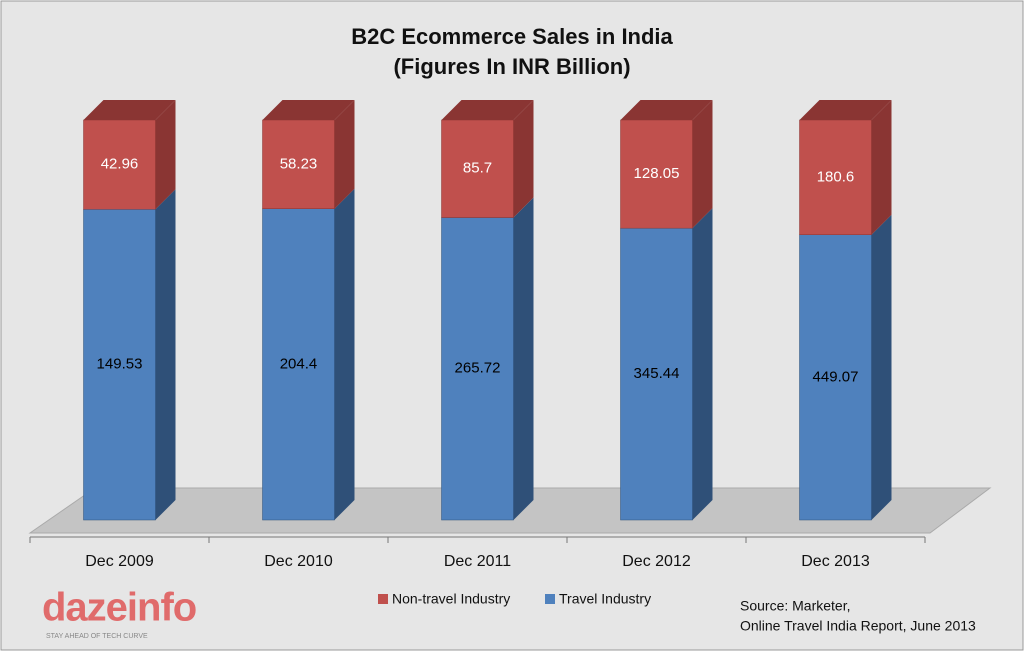  I want to click on data-label: 149.53, so click(120, 364).